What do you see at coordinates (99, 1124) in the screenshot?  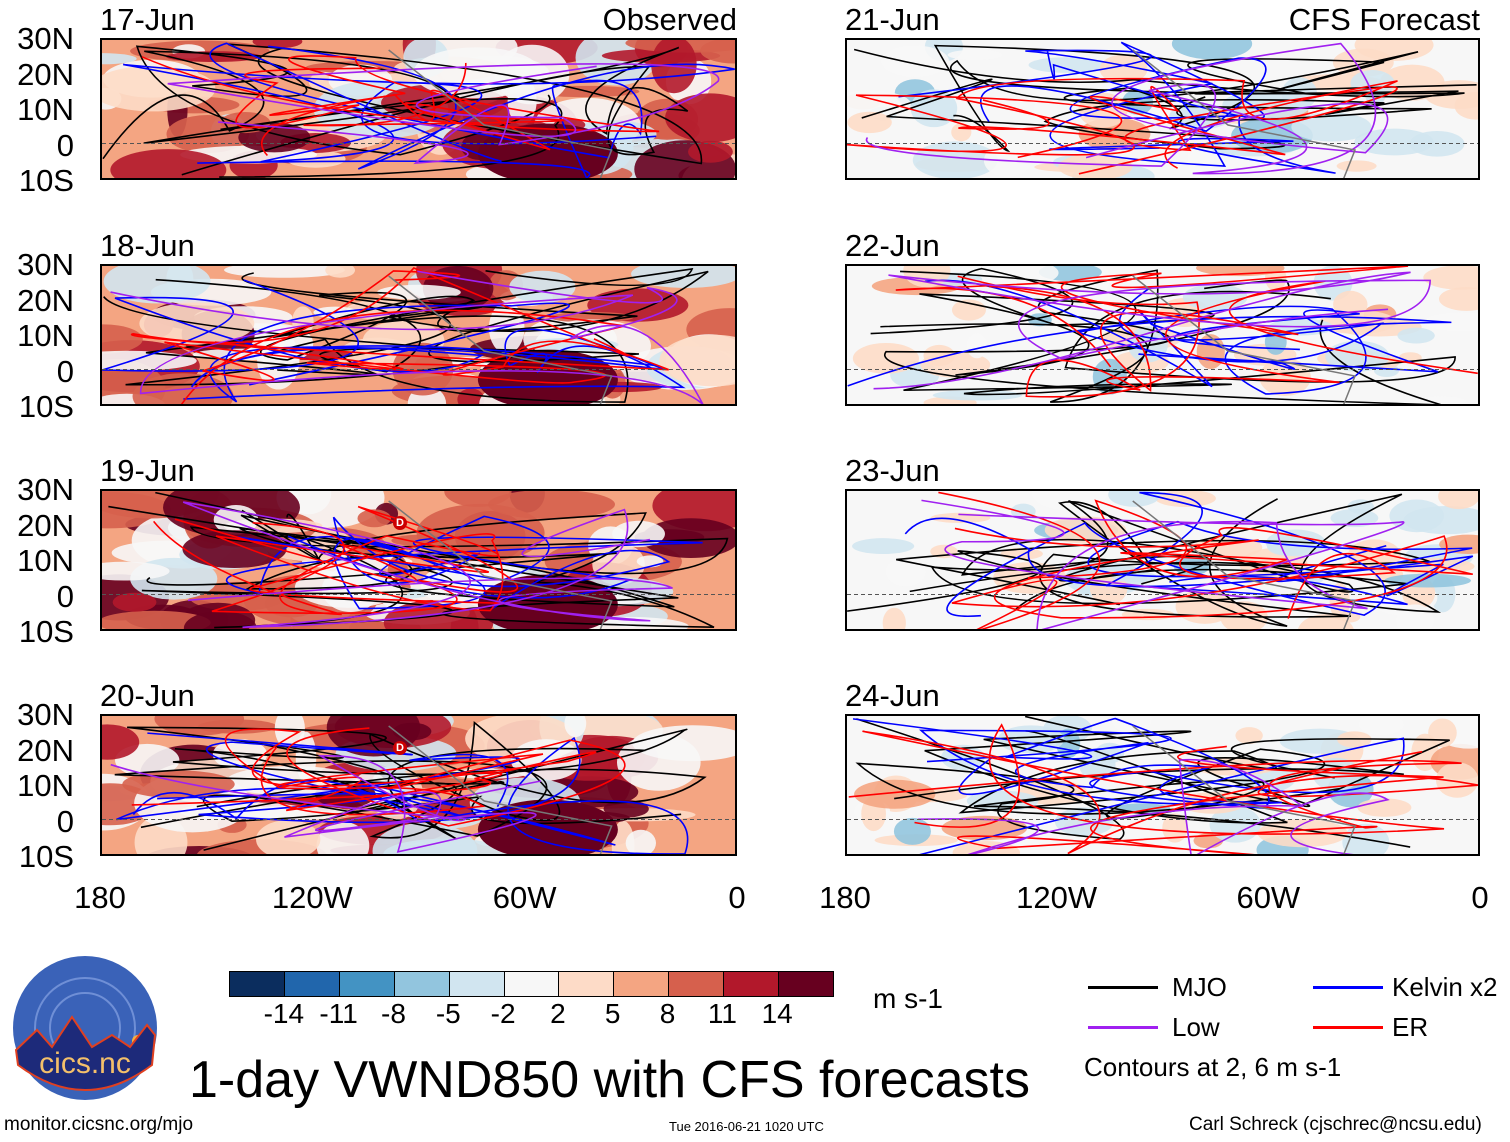 I see `footer-url: monitor.cicsnc.org/mjo` at bounding box center [99, 1124].